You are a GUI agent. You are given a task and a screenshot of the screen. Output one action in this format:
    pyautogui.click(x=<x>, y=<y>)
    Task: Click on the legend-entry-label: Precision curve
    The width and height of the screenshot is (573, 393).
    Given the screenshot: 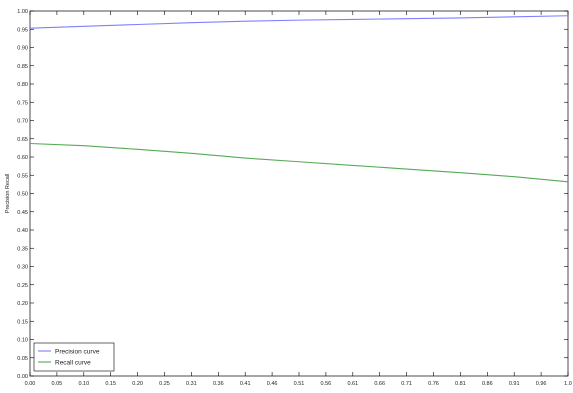 What is the action you would take?
    pyautogui.click(x=77, y=351)
    